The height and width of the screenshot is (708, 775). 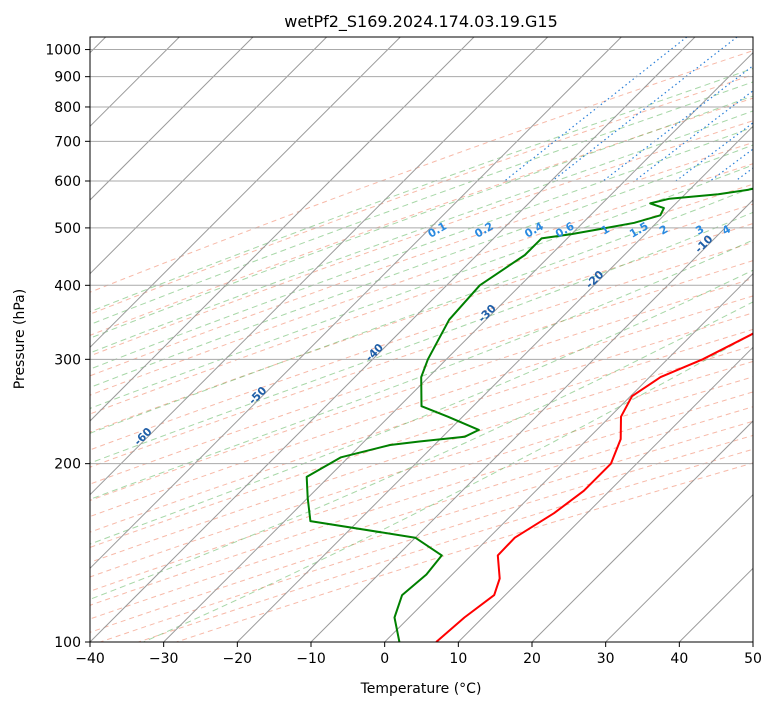 I want to click on x-tick-label: 0, so click(x=384, y=659).